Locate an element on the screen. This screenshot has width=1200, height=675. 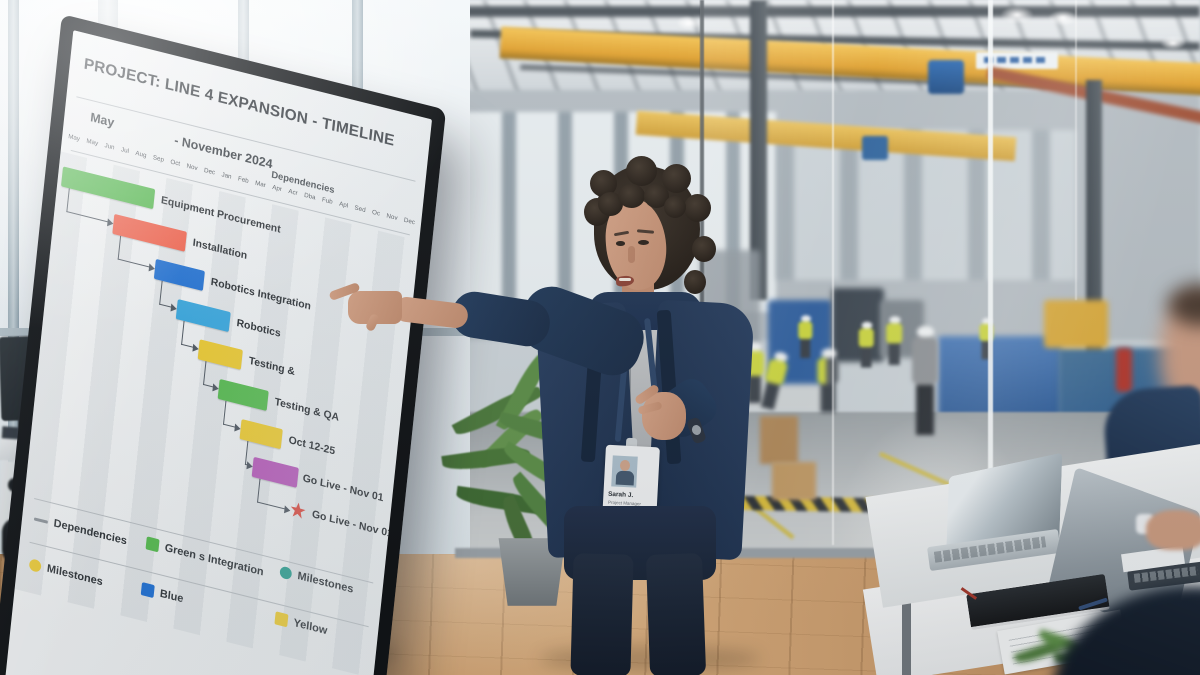
month-label: Mar is located at coordinates (260, 184).